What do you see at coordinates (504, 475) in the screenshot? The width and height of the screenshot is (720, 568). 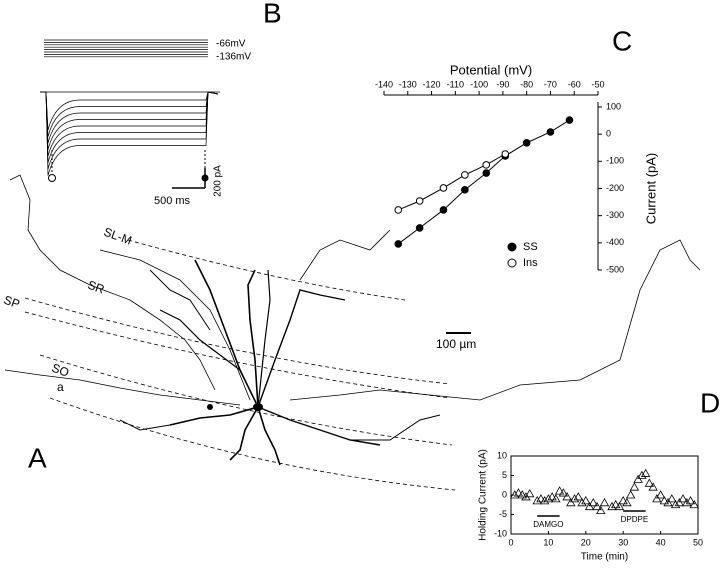 I see `y-tick-label: 5` at bounding box center [504, 475].